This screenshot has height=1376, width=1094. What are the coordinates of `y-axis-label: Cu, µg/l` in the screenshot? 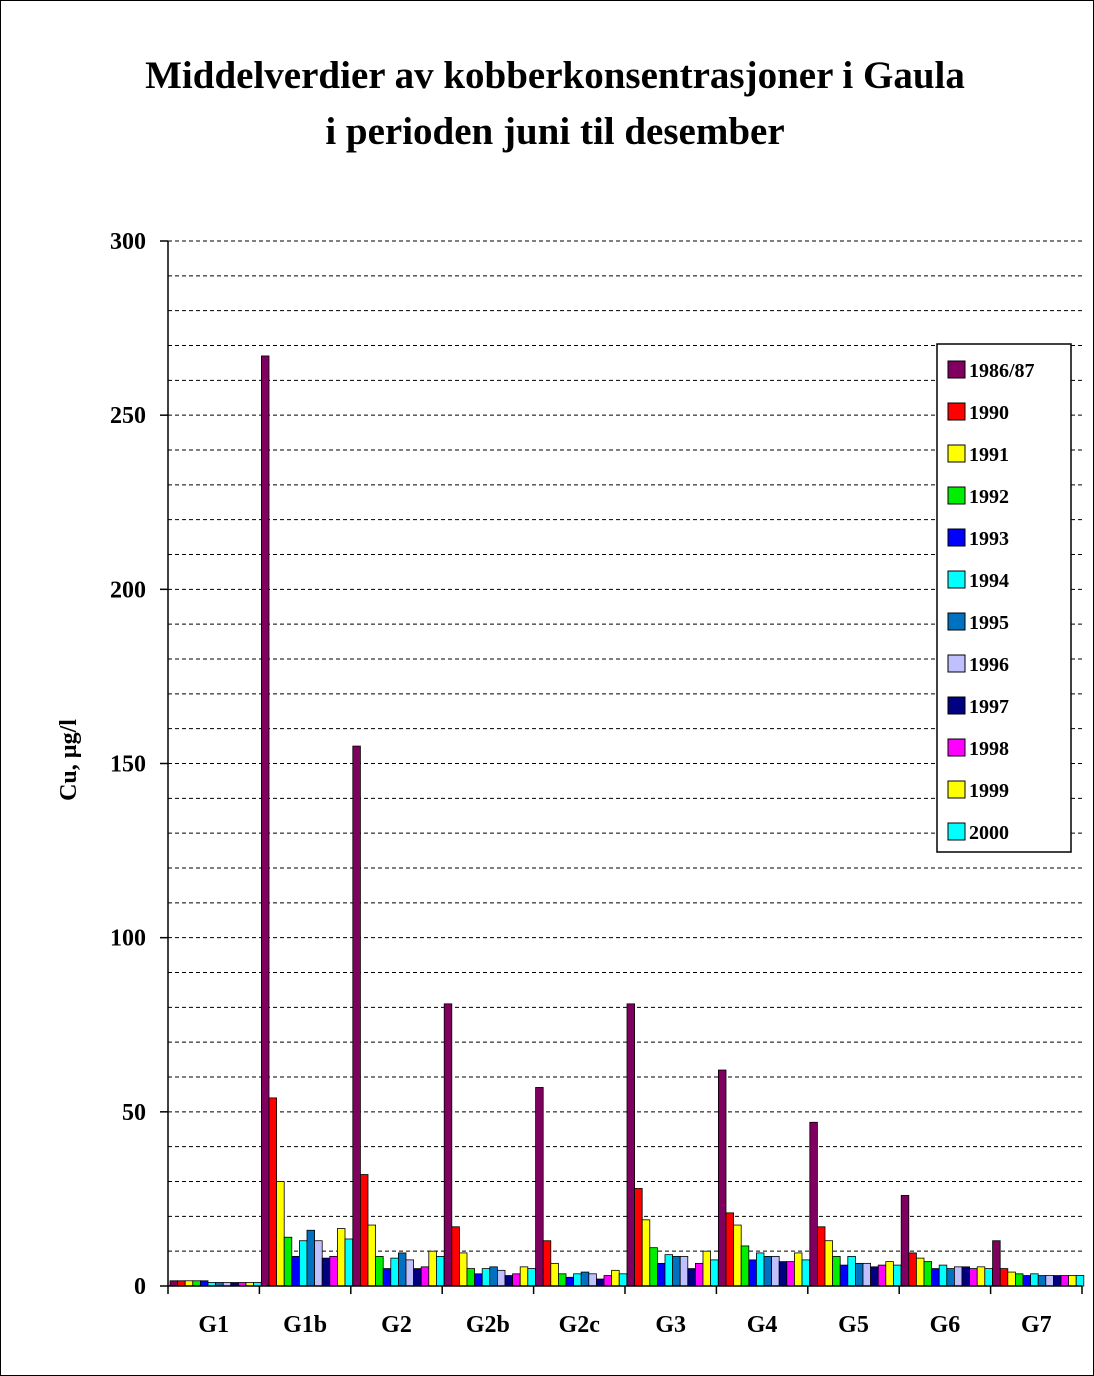 It's located at (69, 760).